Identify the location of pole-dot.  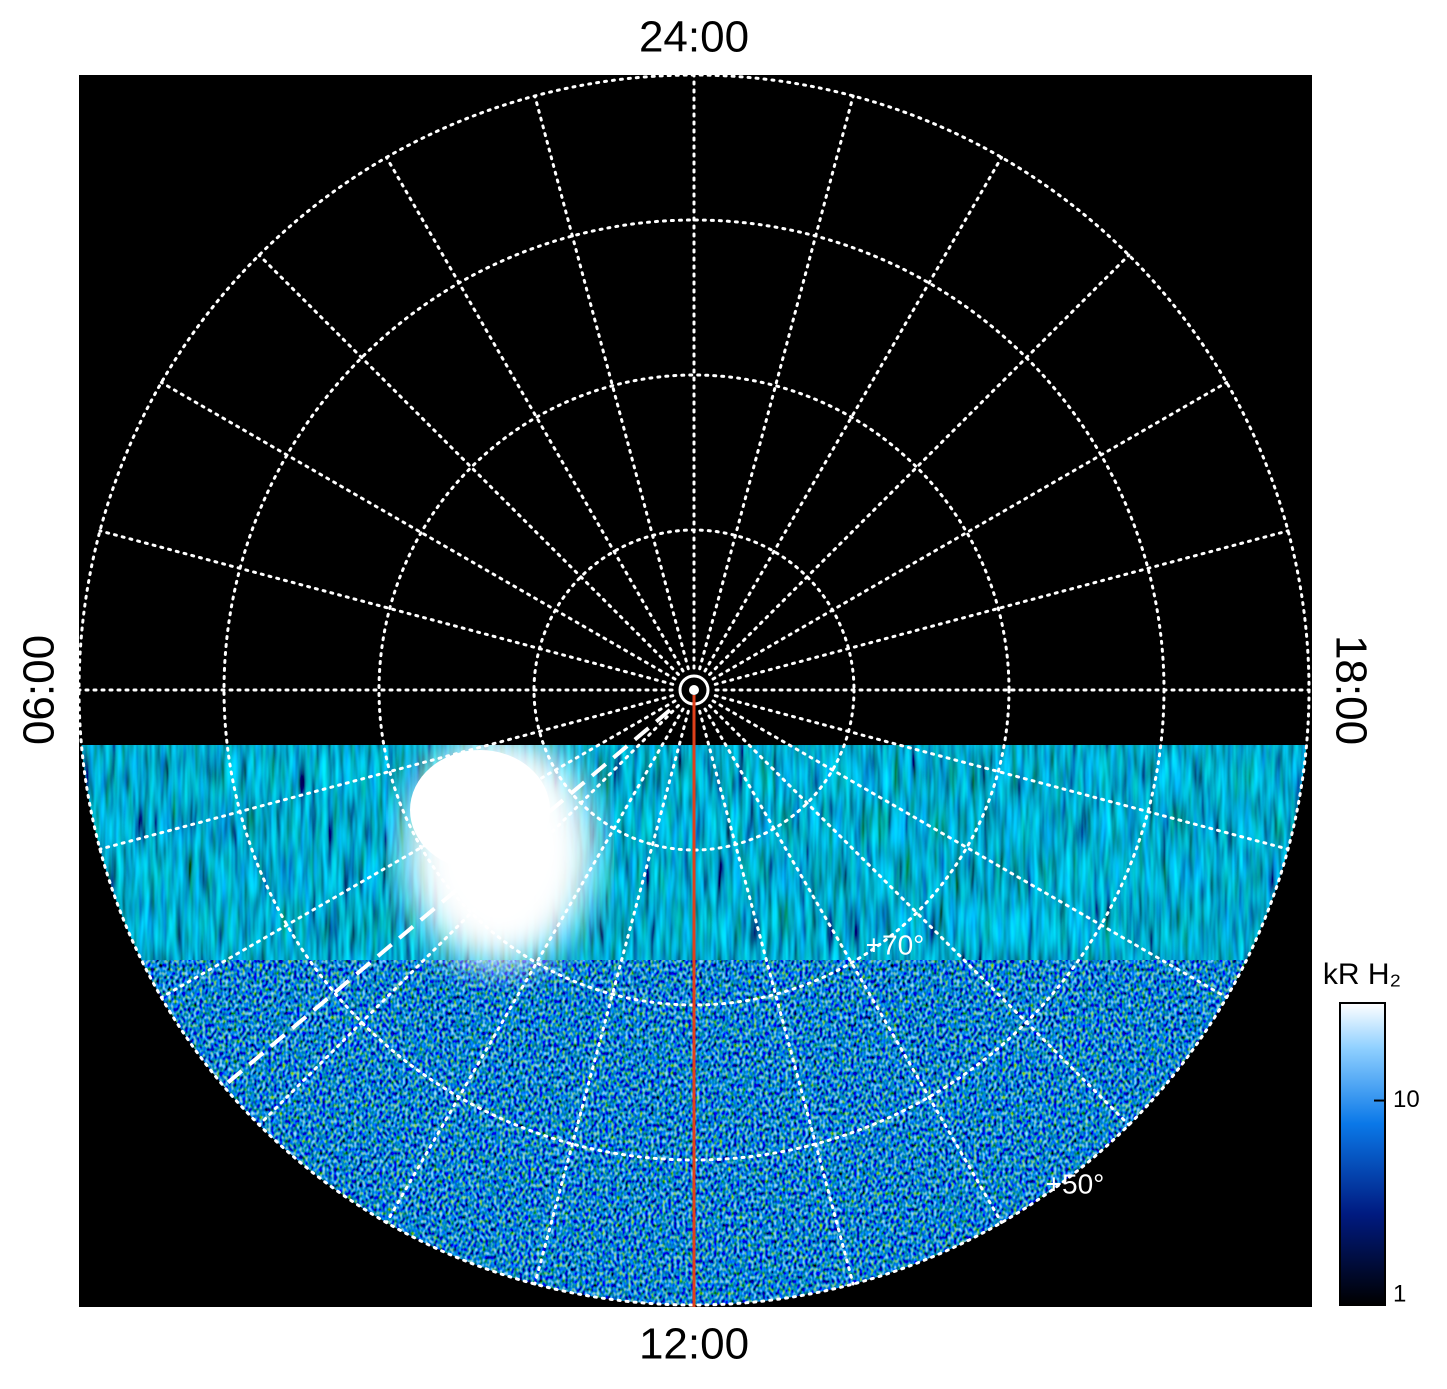
(694, 690).